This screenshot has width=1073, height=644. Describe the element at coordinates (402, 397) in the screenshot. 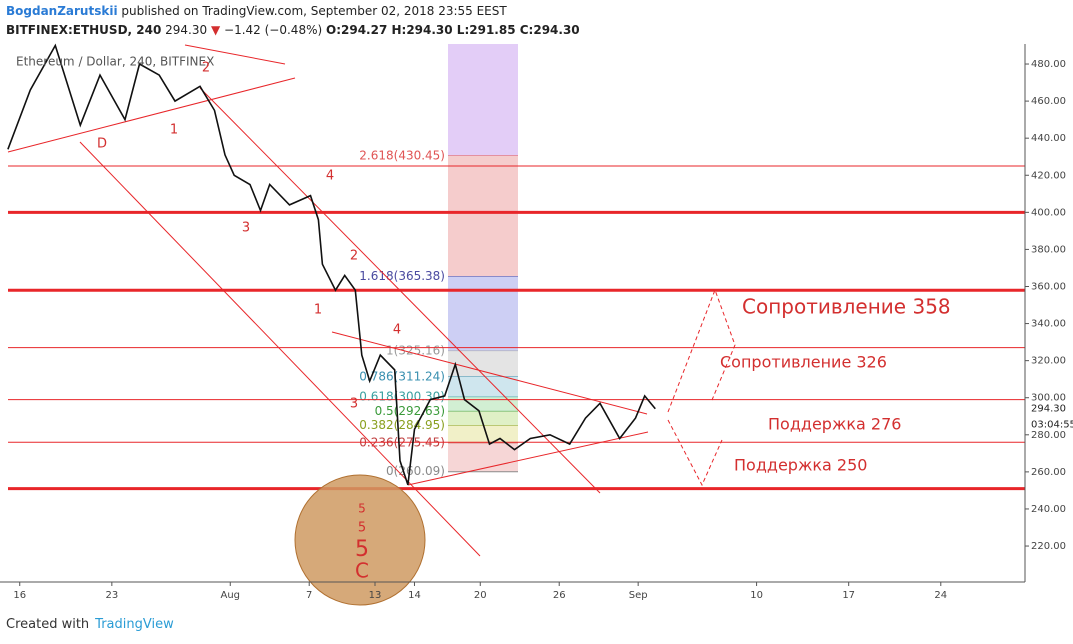

I see `fib-label: 0.618(300.30)` at that location.